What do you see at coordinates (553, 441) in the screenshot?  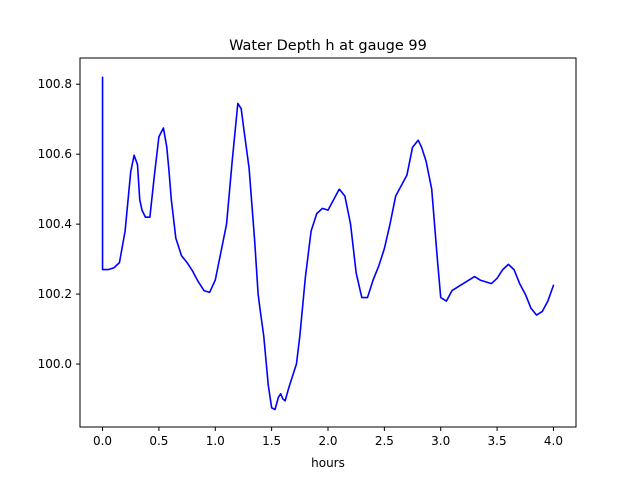 I see `x-tick-label: 4.0` at bounding box center [553, 441].